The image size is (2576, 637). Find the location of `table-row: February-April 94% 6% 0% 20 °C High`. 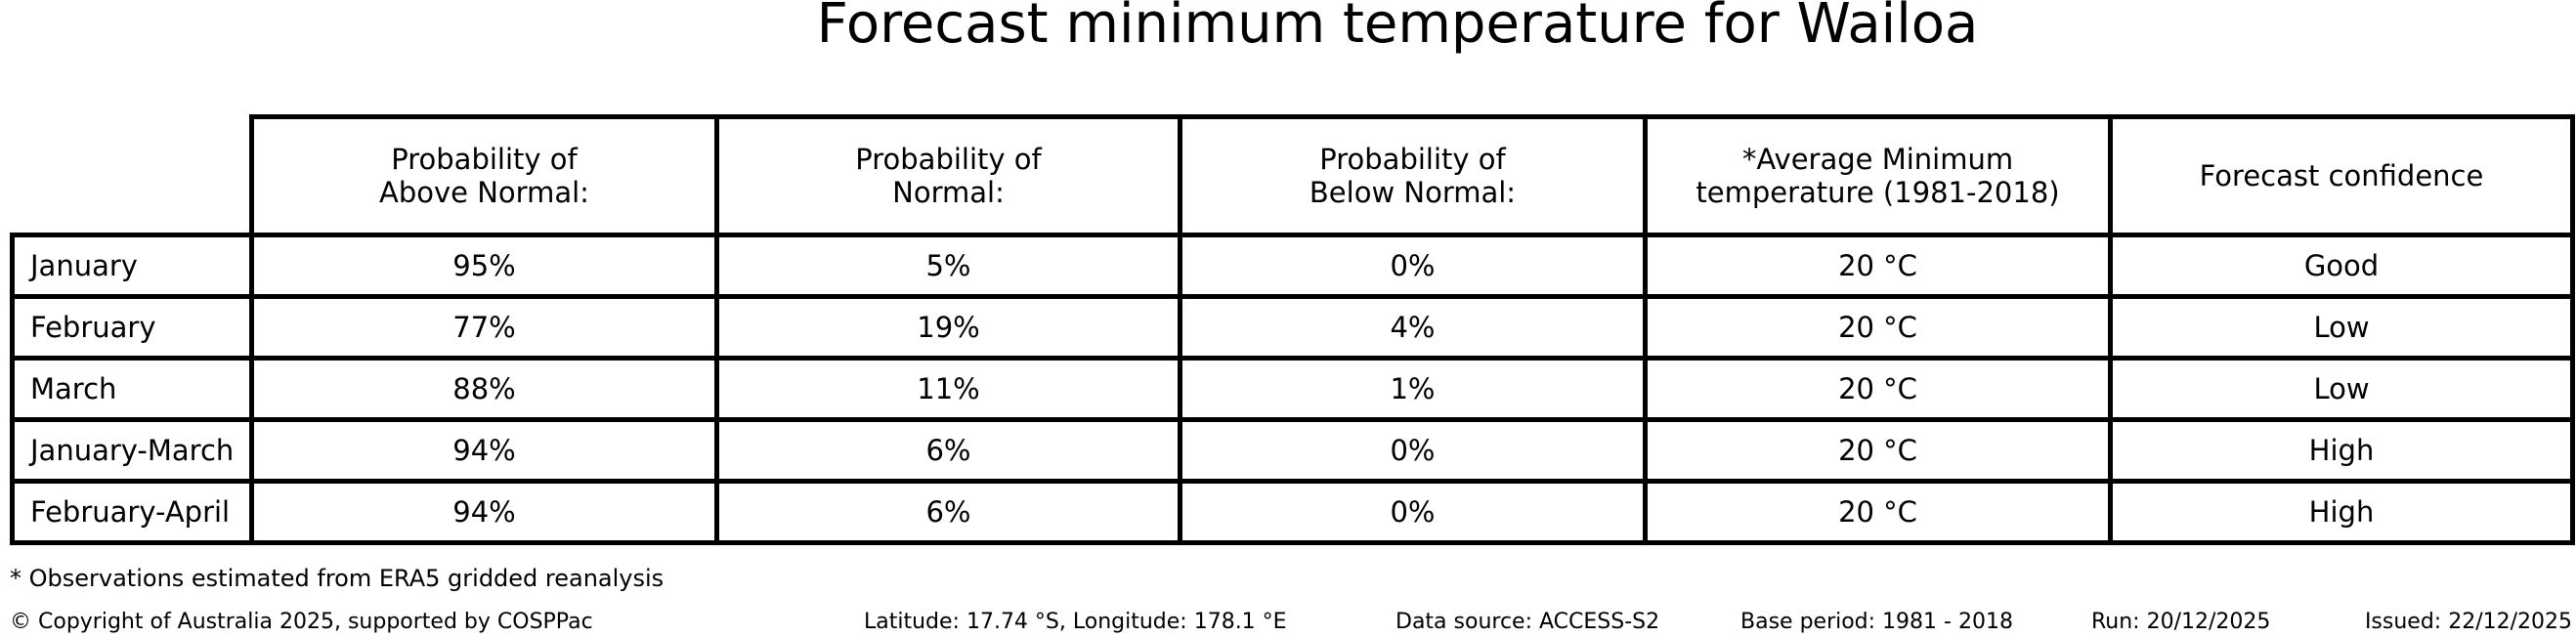

table-row: February-April 94% 6% 0% 20 °C High is located at coordinates (1292, 512).